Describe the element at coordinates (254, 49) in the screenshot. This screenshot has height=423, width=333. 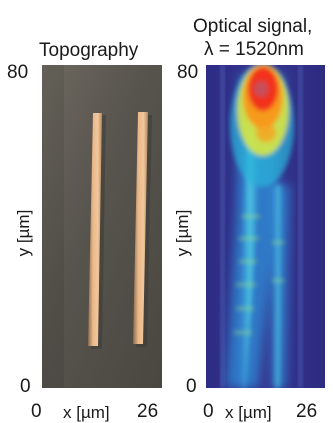
I see `optical-title-line-2: λ = 1520nm` at that location.